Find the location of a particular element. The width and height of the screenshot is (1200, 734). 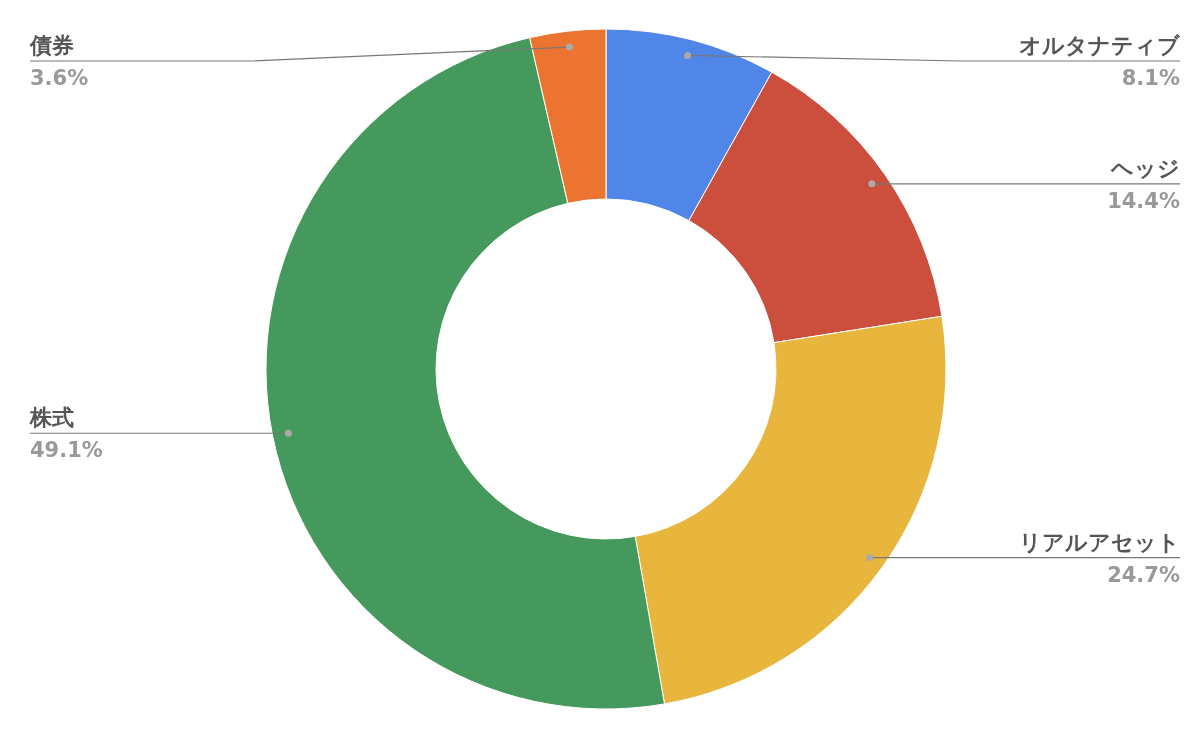

slice-label: 債券 is located at coordinates (51, 45).